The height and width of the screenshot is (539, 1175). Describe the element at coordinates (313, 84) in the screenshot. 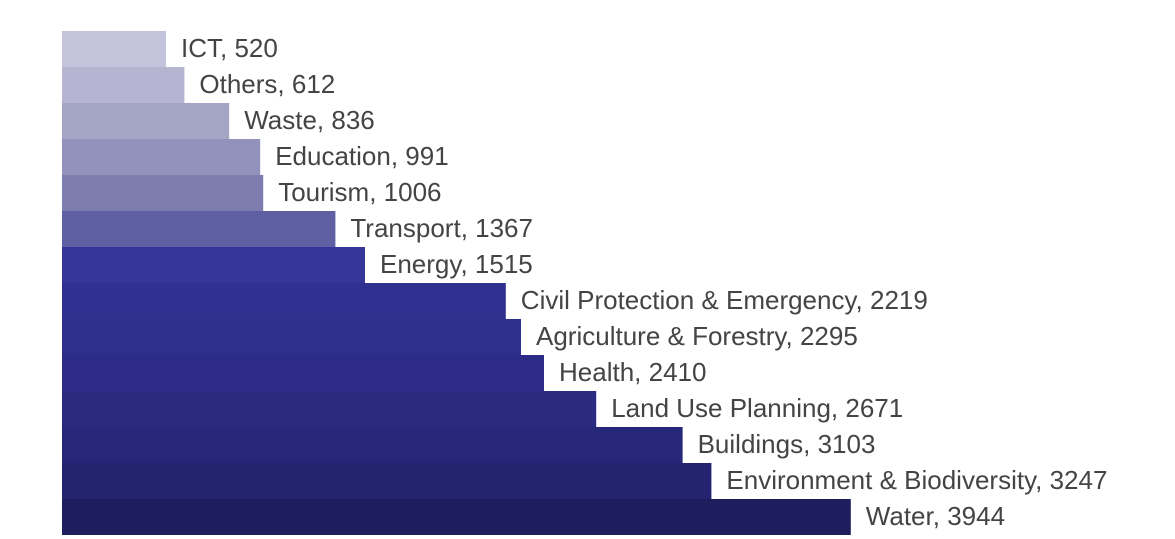

I see `value-label: 612` at that location.